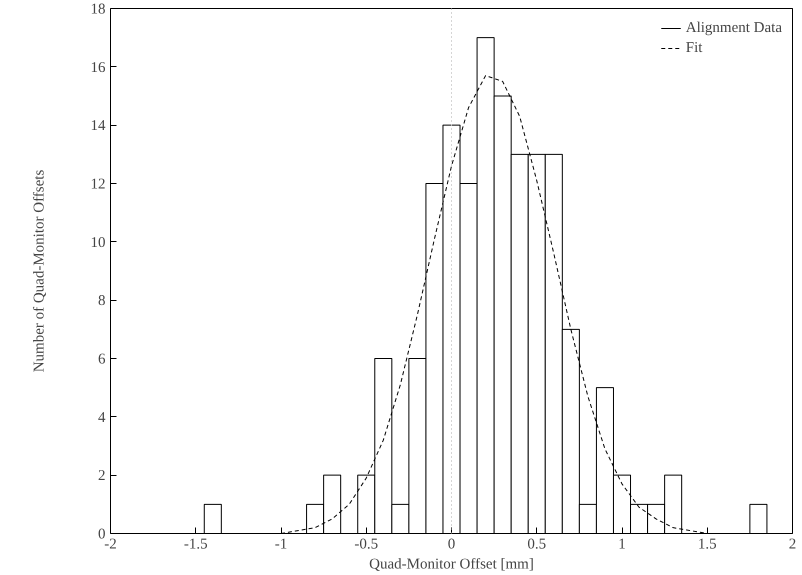  What do you see at coordinates (366, 544) in the screenshot?
I see `x-tick-label: -0.5` at bounding box center [366, 544].